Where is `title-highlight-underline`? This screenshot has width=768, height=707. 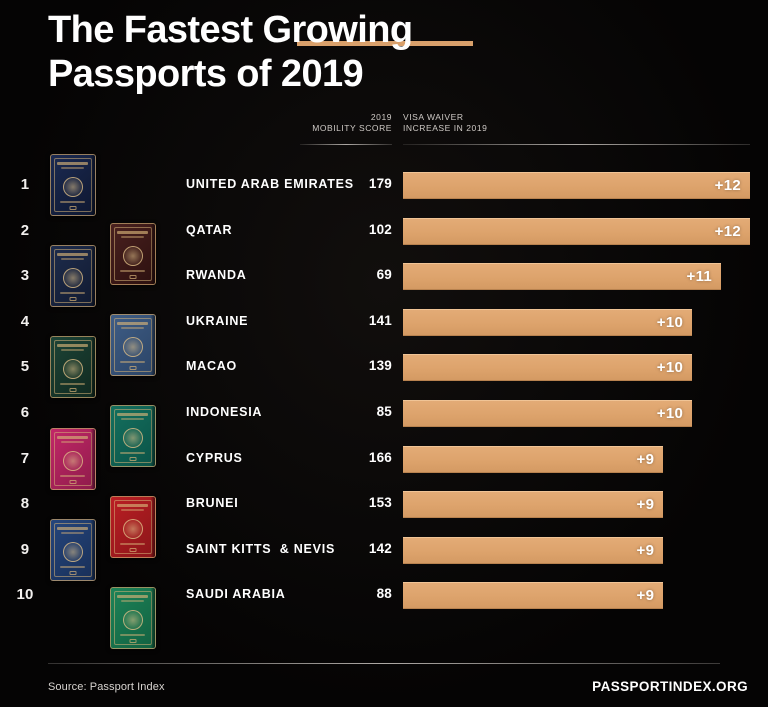
title-highlight-underline is located at coordinates (385, 43).